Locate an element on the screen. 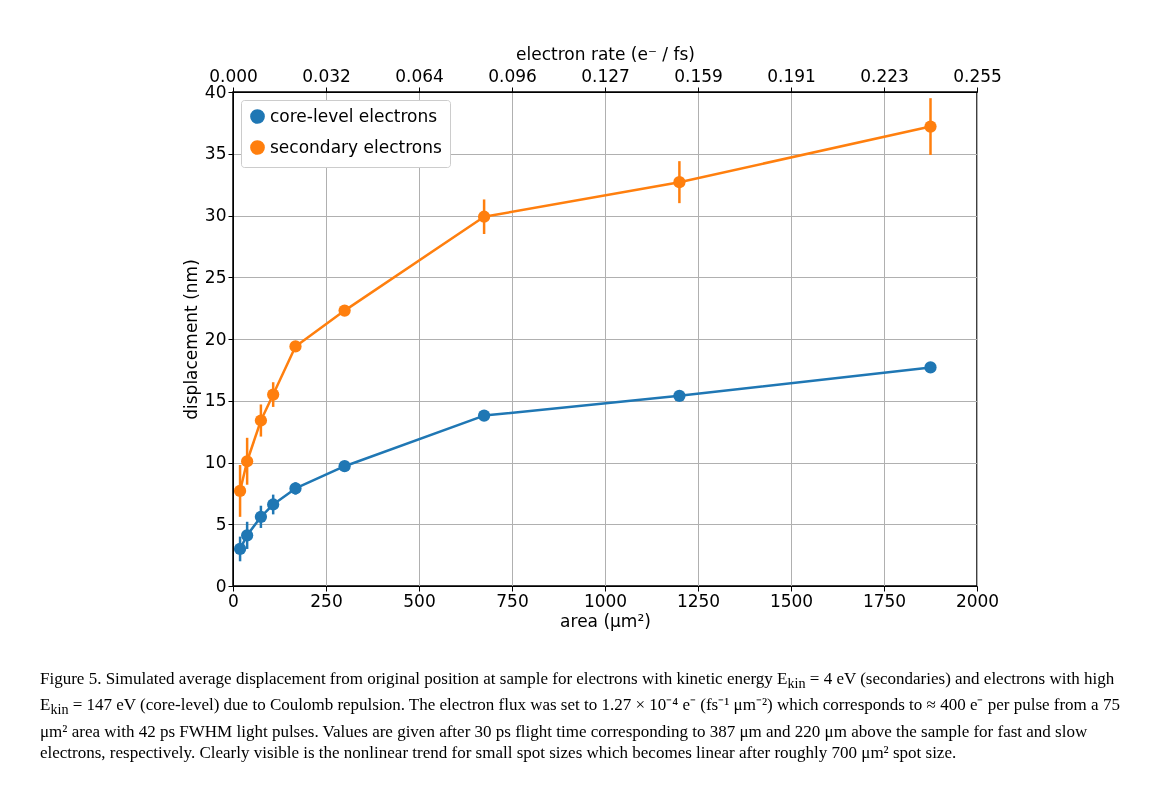  x-tick-label: 1750 is located at coordinates (884, 600).